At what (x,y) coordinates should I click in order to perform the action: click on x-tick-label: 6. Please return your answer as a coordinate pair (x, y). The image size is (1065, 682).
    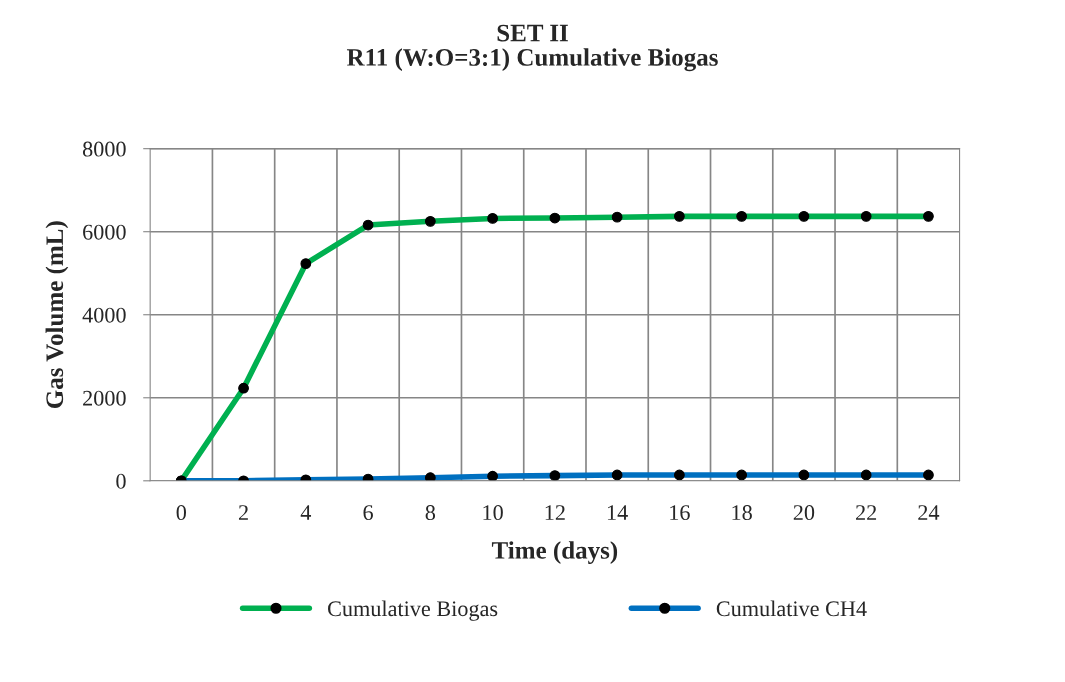
    Looking at the image, I should click on (368, 513).